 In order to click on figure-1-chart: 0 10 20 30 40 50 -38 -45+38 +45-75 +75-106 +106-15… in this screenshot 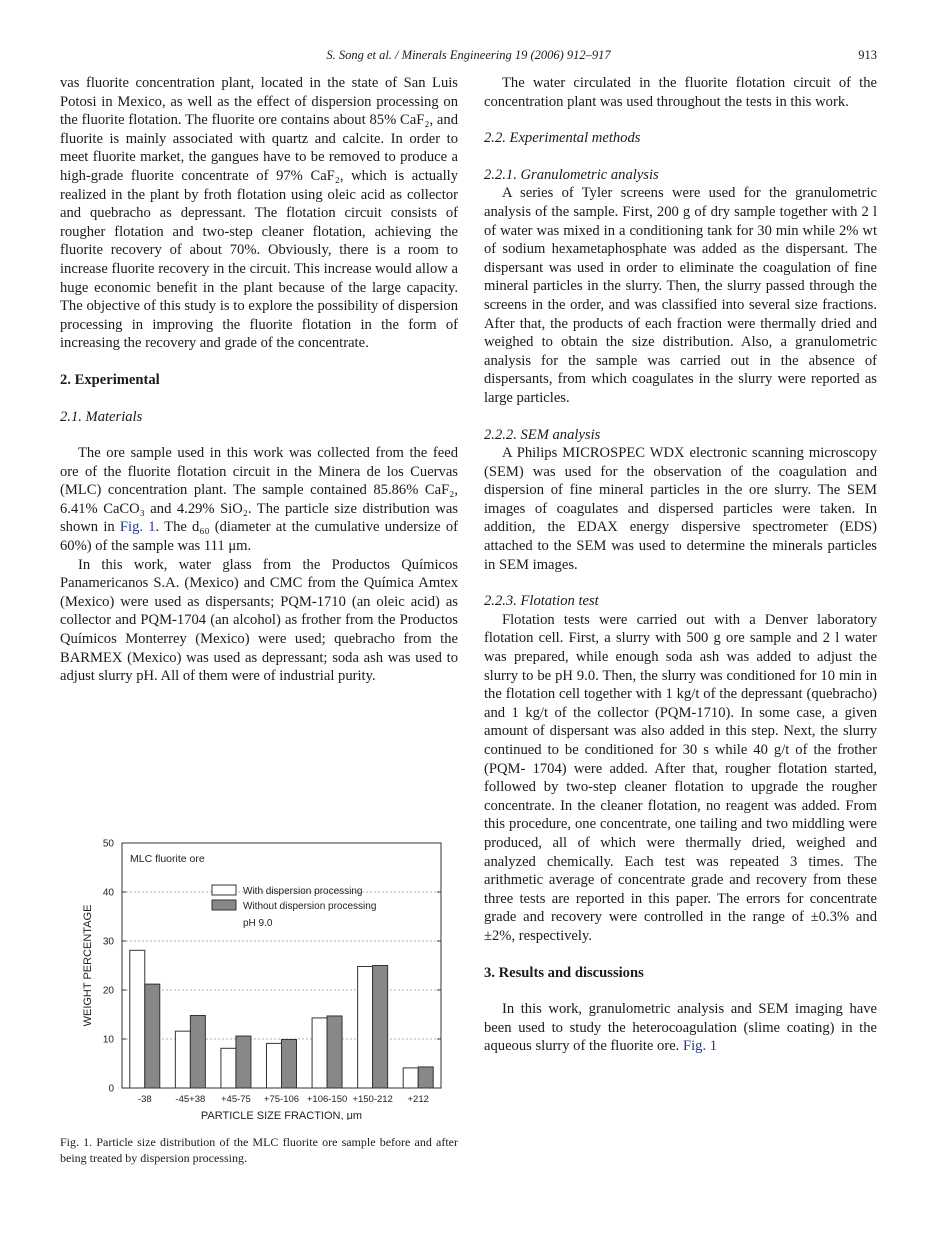, I will do `click(262, 979)`.